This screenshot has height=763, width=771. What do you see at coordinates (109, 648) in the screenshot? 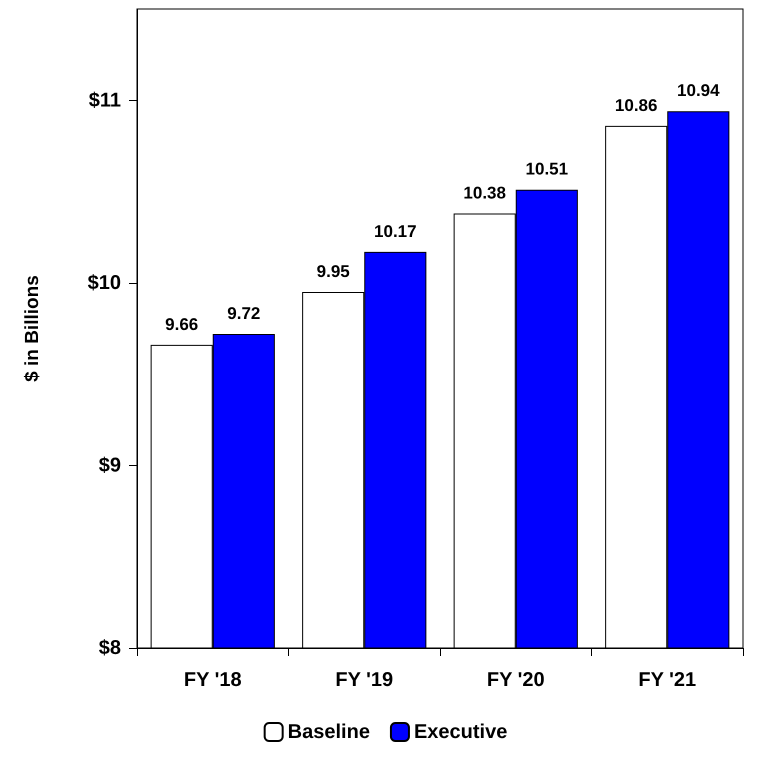
I see `y-tick-label: $8` at bounding box center [109, 648].